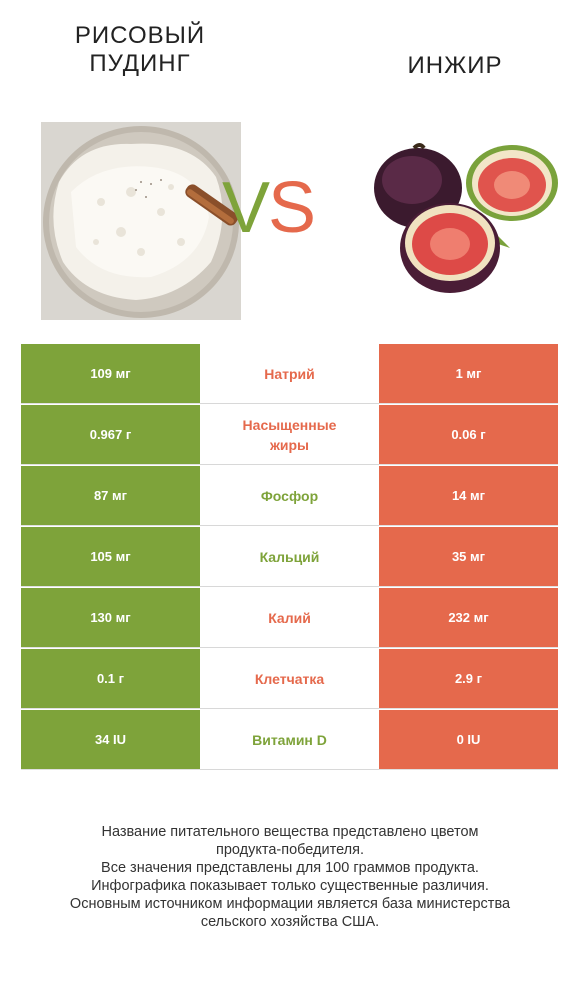 The width and height of the screenshot is (580, 994). Describe the element at coordinates (468, 679) in the screenshot. I see `right-value: 2.9 г` at that location.